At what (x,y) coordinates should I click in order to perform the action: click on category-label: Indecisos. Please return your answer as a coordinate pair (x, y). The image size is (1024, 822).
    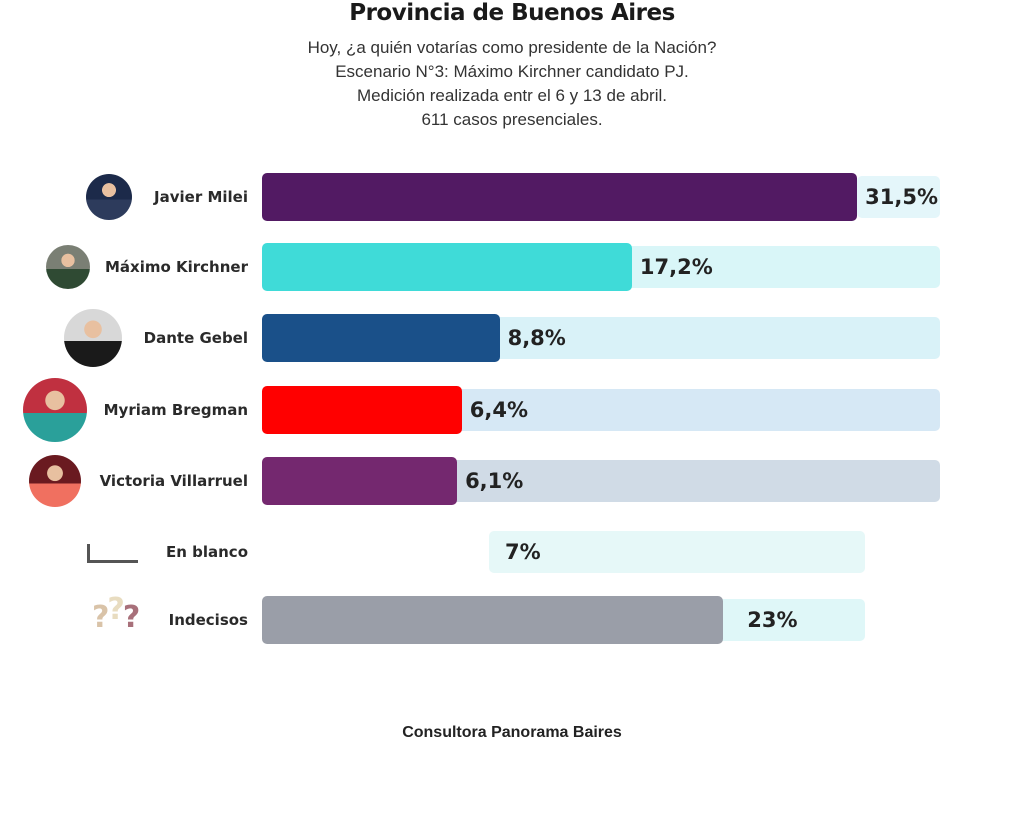
    Looking at the image, I should click on (208, 620).